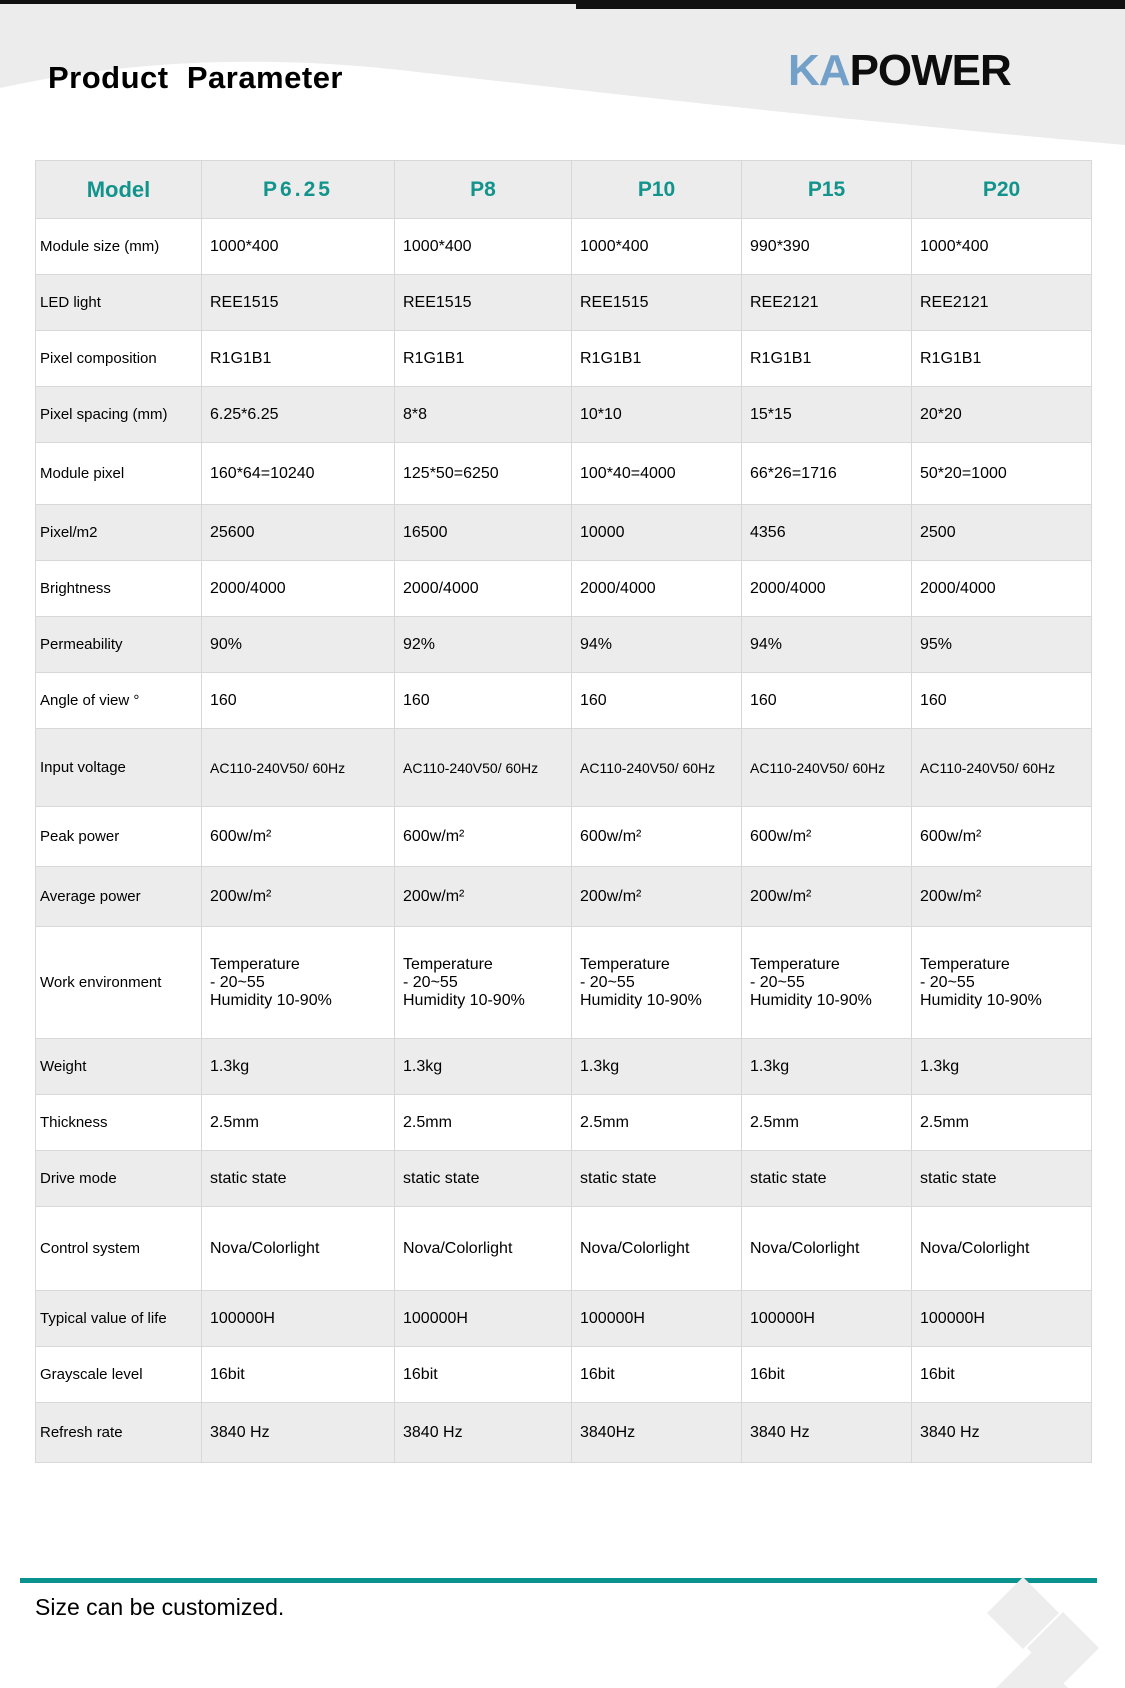 The width and height of the screenshot is (1125, 1688). I want to click on table-row: Grayscale level 16bit 16bit 16bit 16bit 16bit, so click(563, 1374).